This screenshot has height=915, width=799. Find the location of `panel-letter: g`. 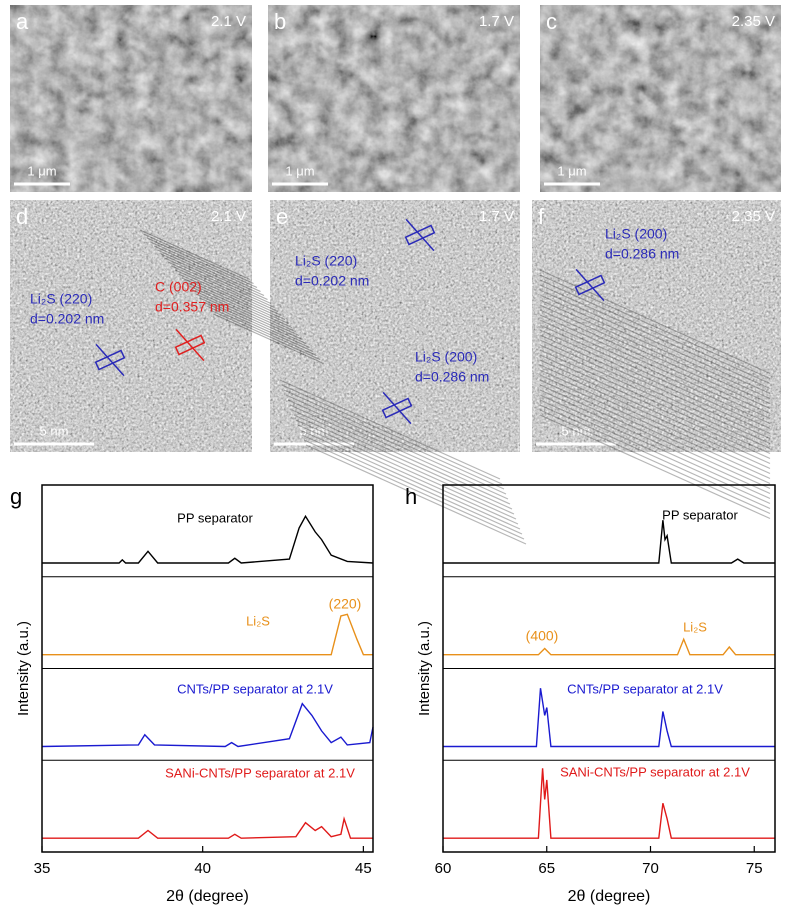

panel-letter: g is located at coordinates (16, 496).